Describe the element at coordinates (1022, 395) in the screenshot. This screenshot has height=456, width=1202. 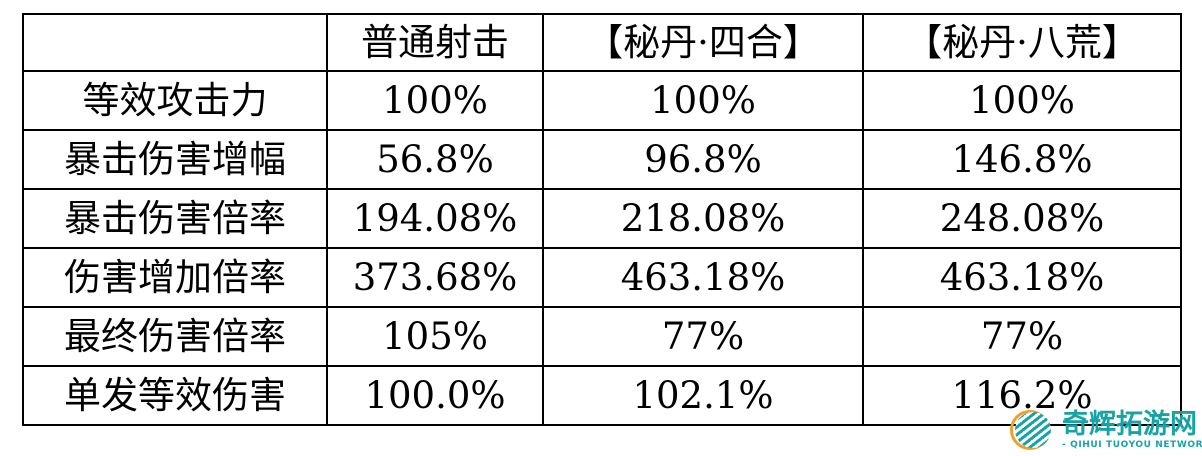
I see `cell-value: 116.2%` at that location.